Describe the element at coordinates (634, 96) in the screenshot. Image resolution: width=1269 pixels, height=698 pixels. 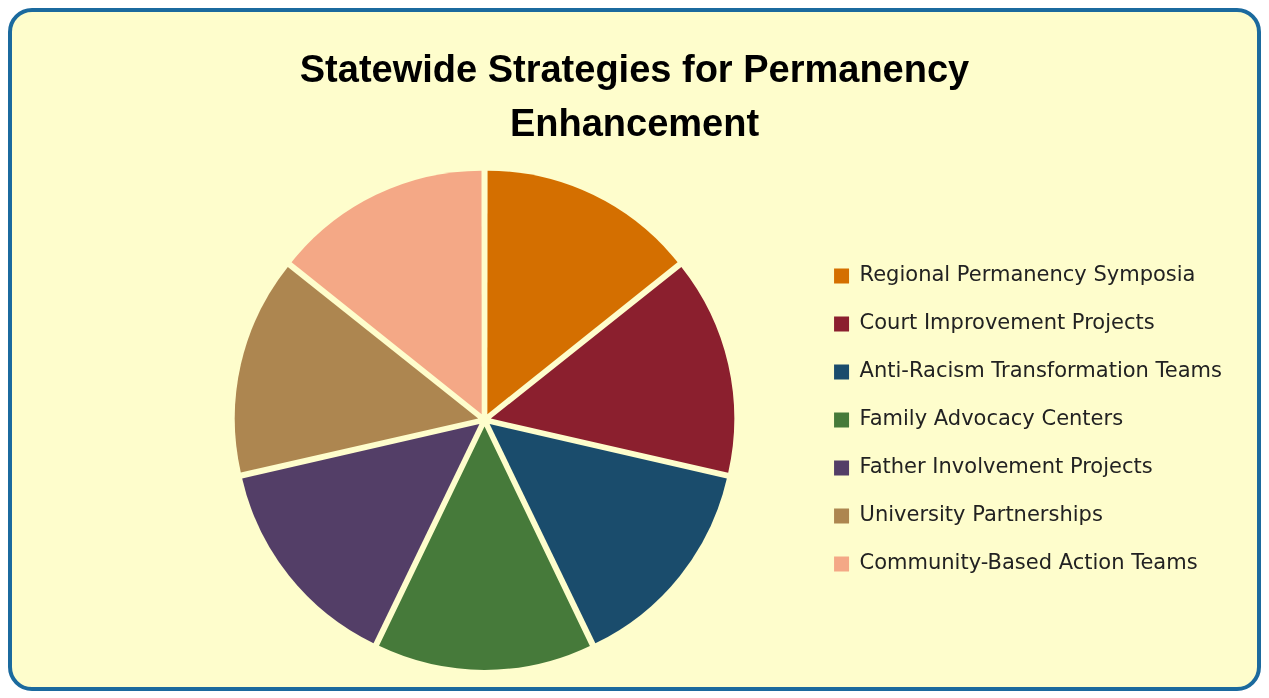
I see `chart-title: Statewide Strategies for Permanency Enhancement` at that location.